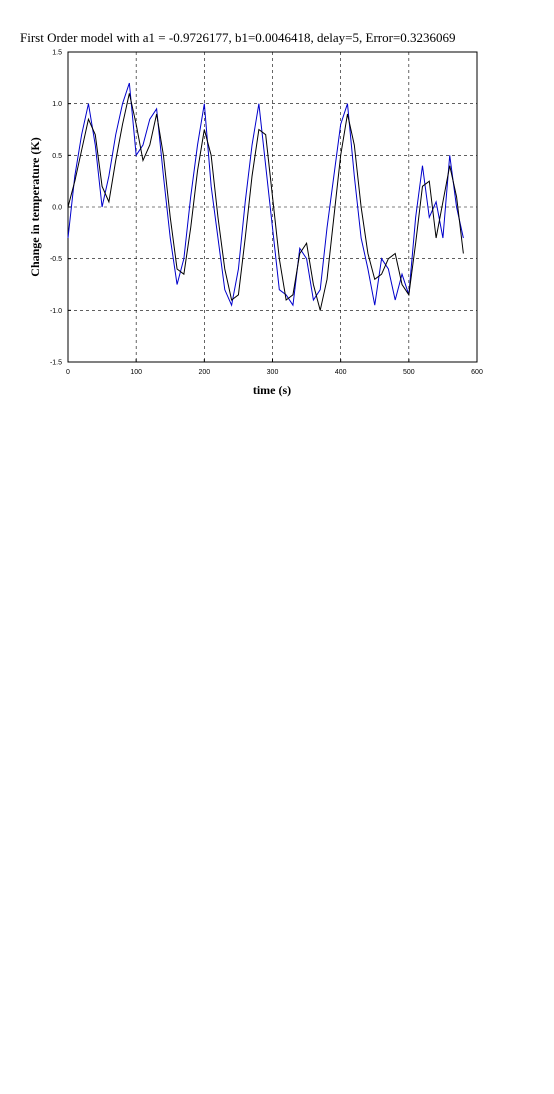 Image resolution: width=554 pixels, height=1094 pixels. I want to click on y-axis-label: Change in temperature (K), so click(35, 206).